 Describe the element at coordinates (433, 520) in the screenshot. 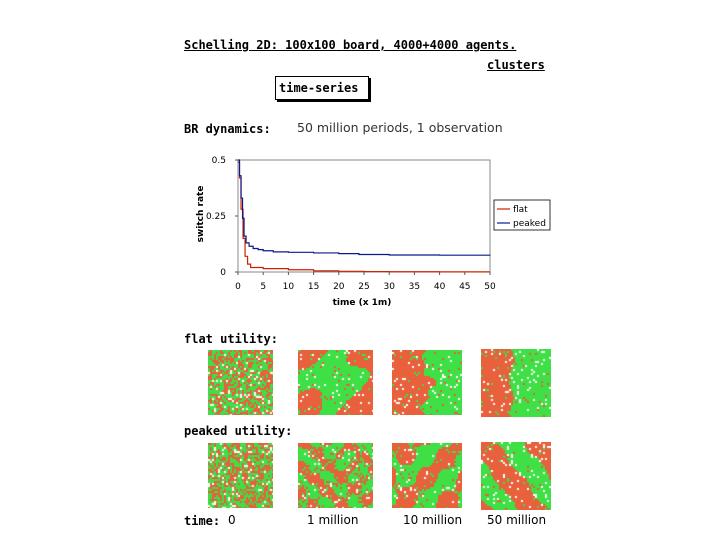

I see `time-value-10m: 10 million` at that location.